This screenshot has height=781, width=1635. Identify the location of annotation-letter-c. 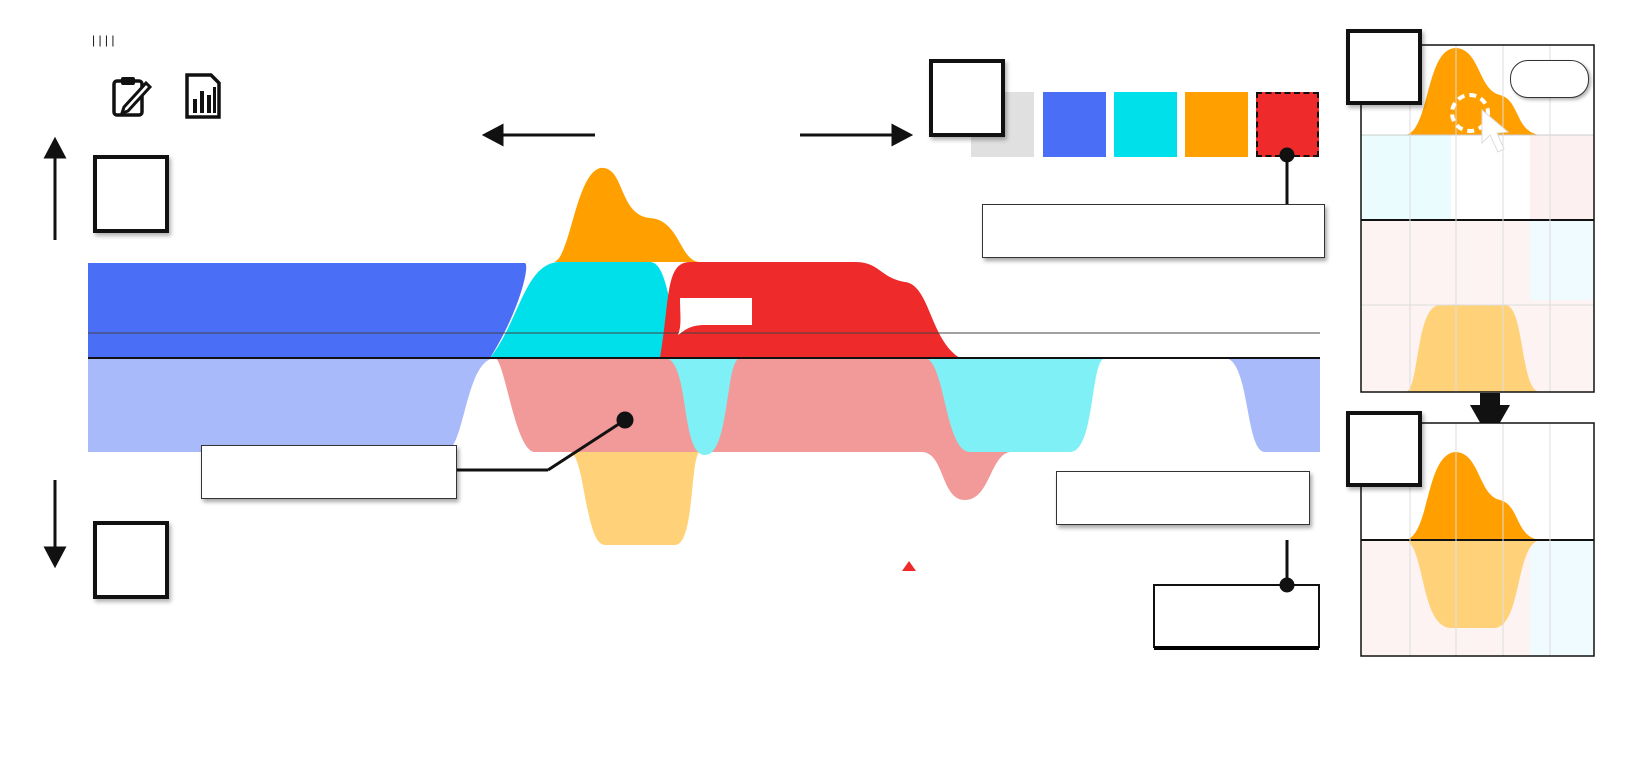
(131, 560).